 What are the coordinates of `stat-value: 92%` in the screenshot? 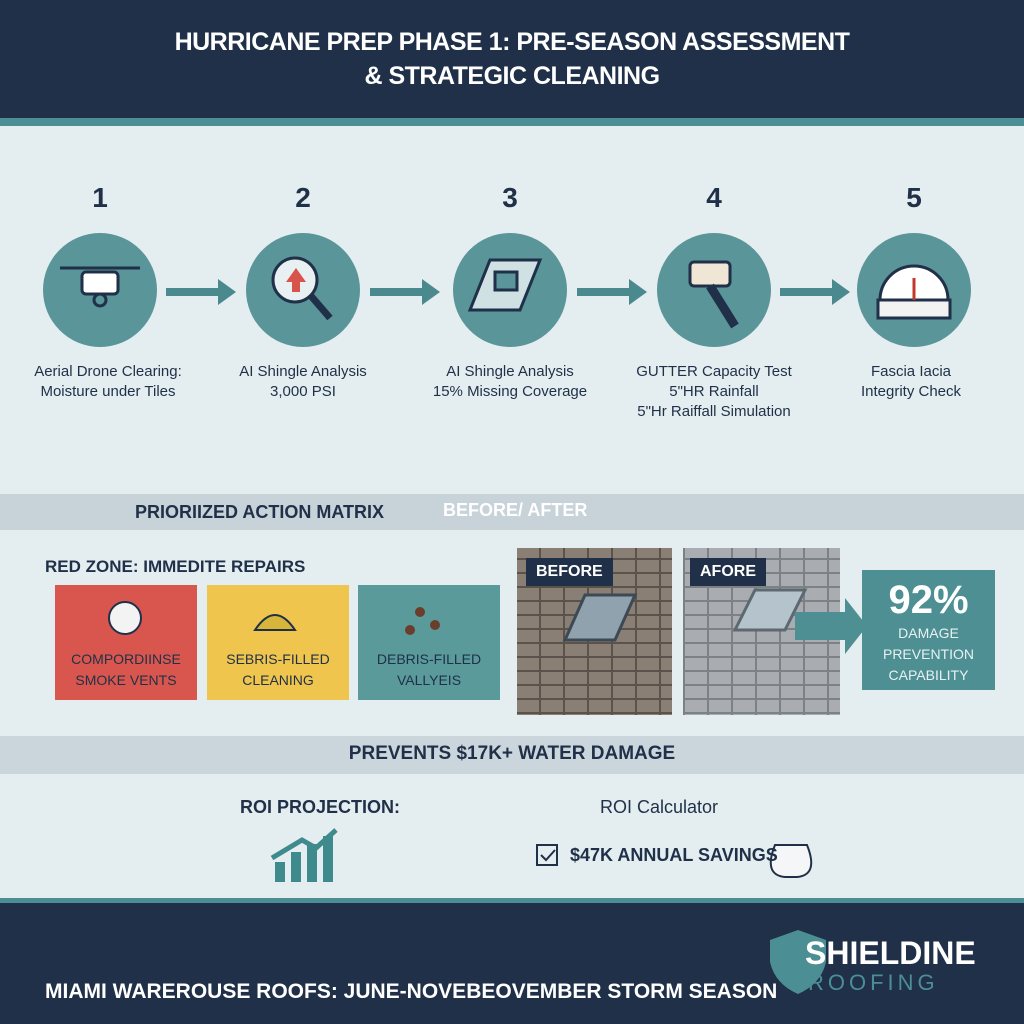 It's located at (928, 600).